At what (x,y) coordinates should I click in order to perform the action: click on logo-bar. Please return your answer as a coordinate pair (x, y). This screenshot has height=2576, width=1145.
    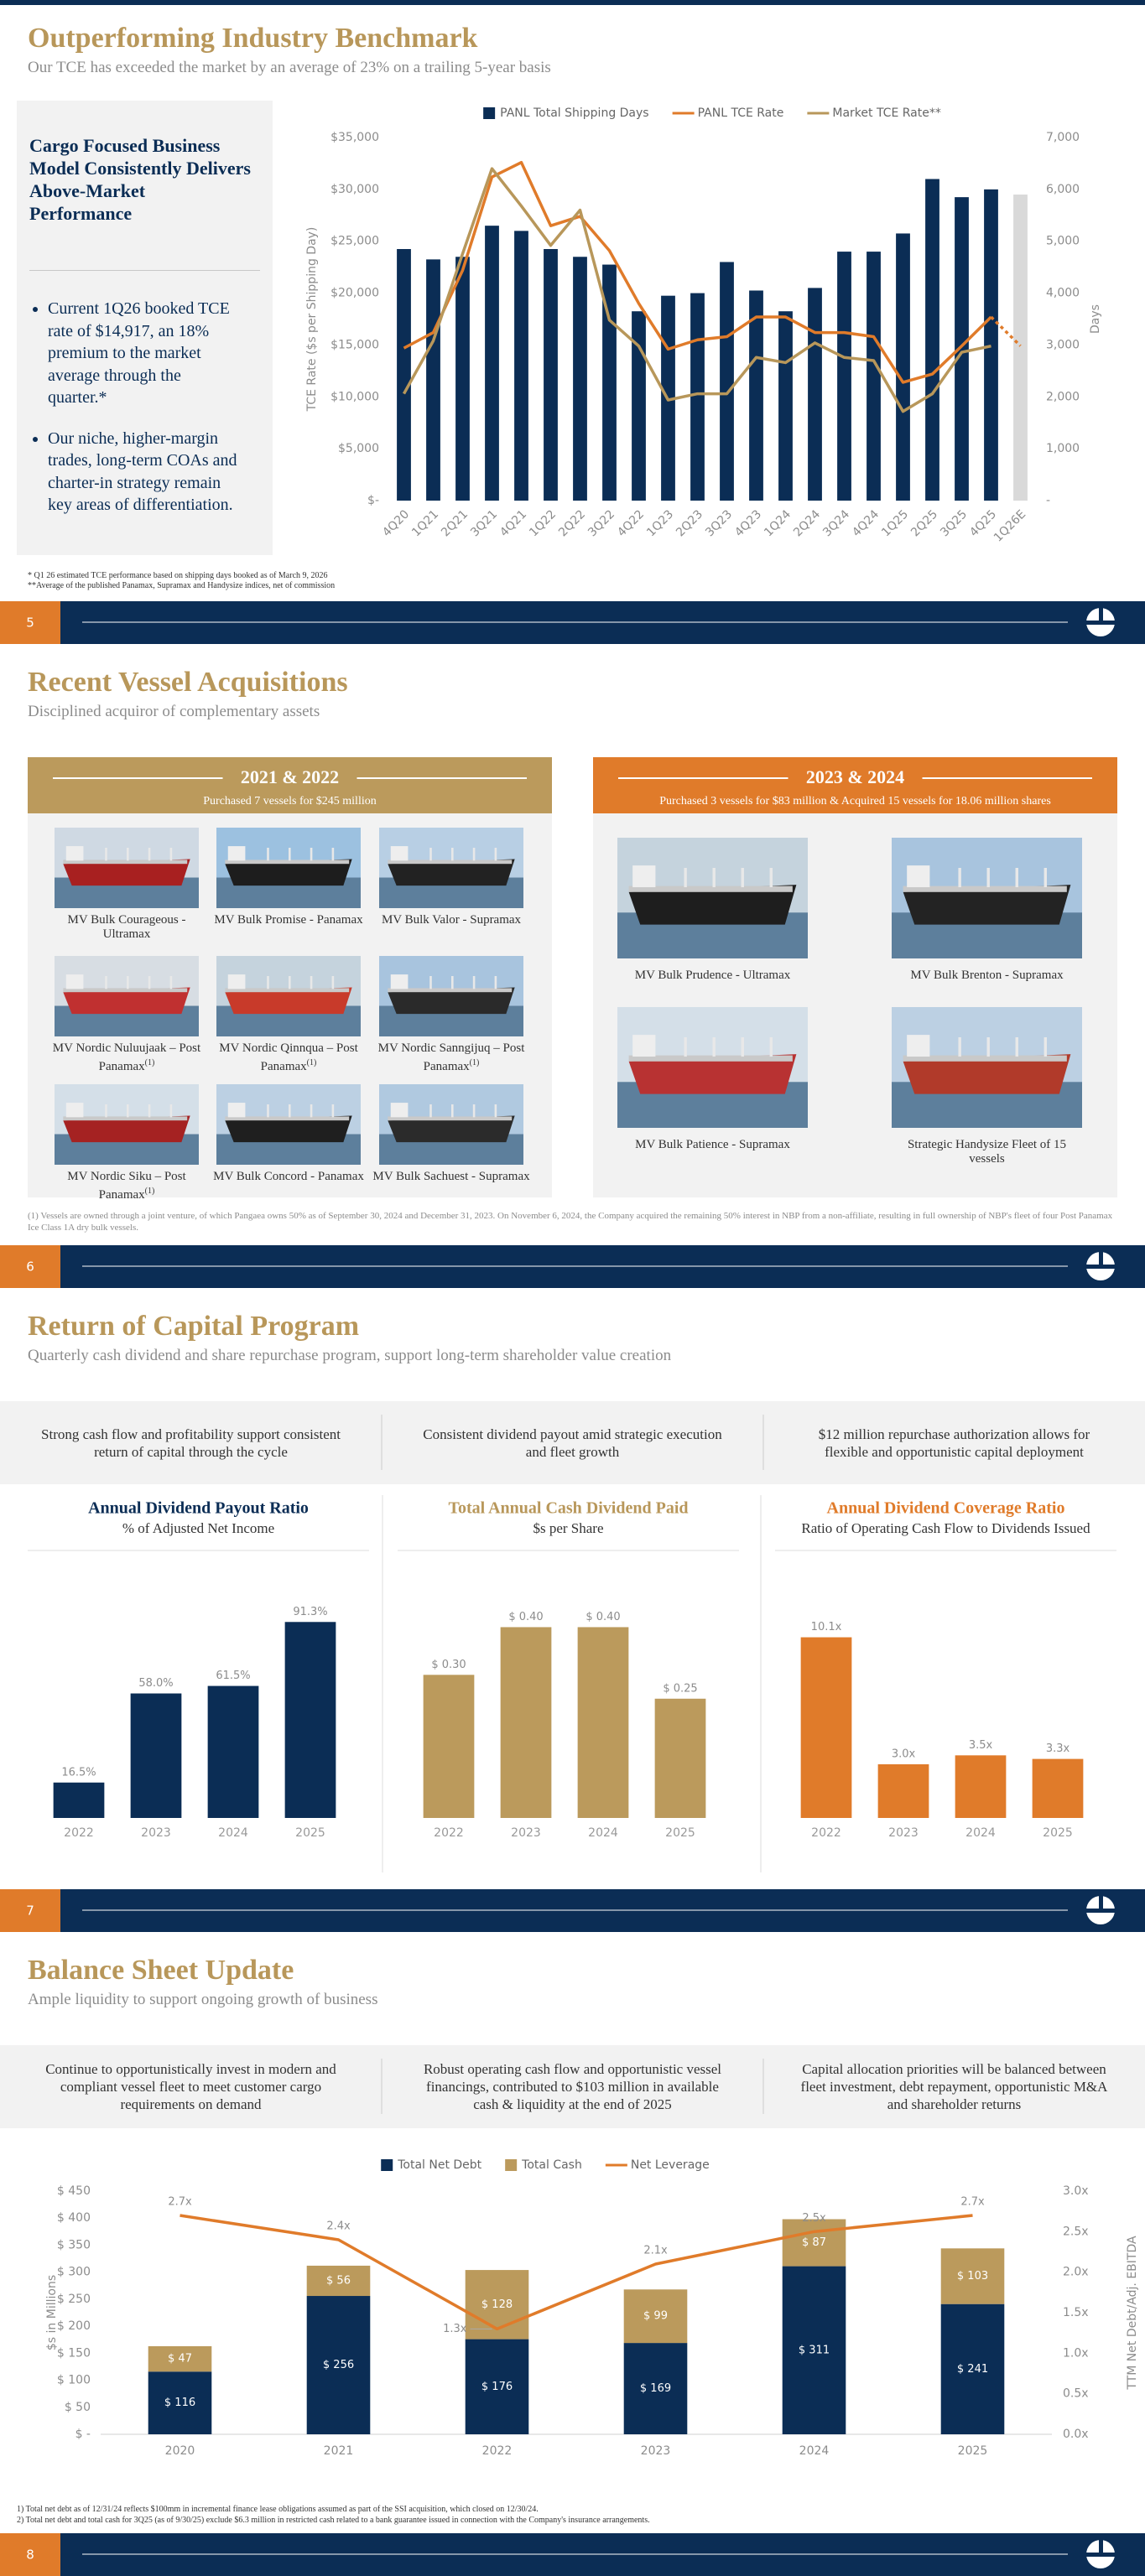
    Looking at the image, I should click on (1100, 1911).